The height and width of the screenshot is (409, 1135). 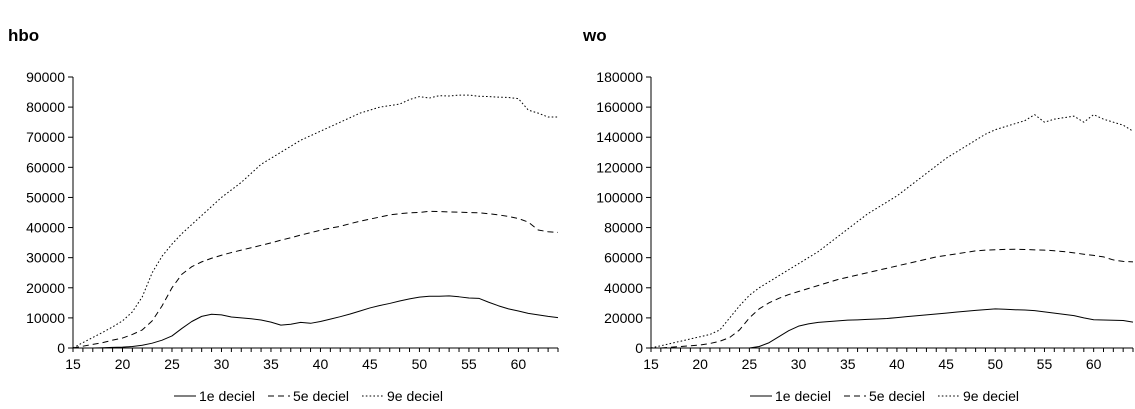 What do you see at coordinates (45, 77) in the screenshot?
I see `y-tick-label: 90000` at bounding box center [45, 77].